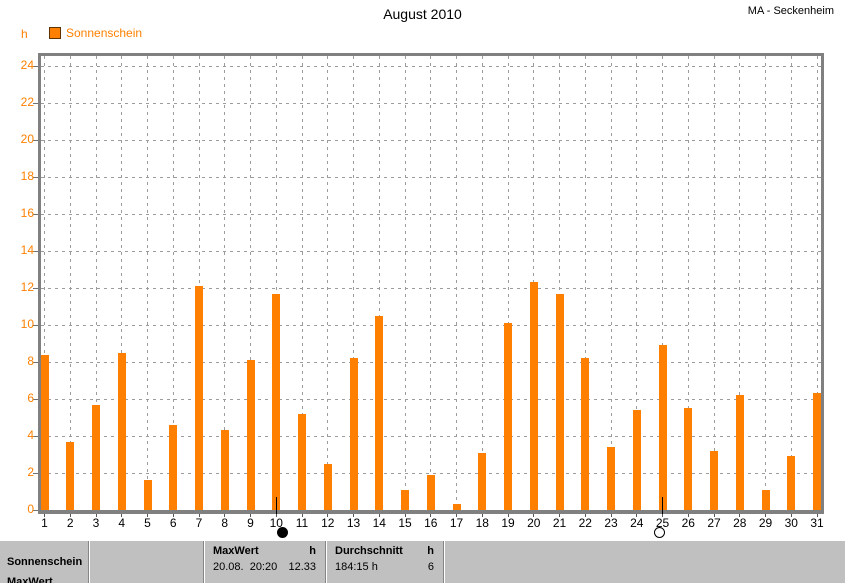 This screenshot has width=845, height=583. What do you see at coordinates (55, 33) in the screenshot?
I see `legend-swatch-icon` at bounding box center [55, 33].